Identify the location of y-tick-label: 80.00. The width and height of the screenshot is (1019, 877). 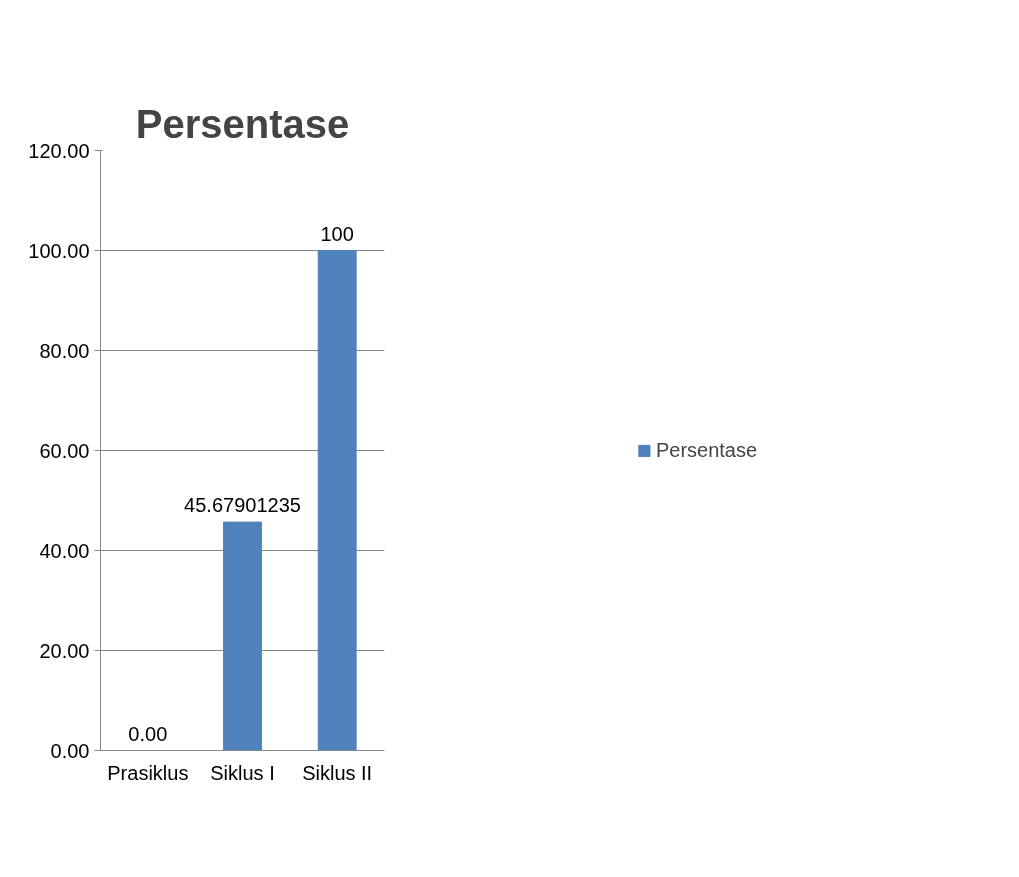
(64, 350).